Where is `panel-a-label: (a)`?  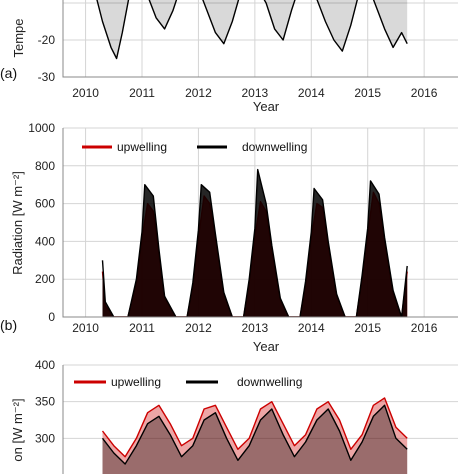
panel-a-label: (a) is located at coordinates (8, 73).